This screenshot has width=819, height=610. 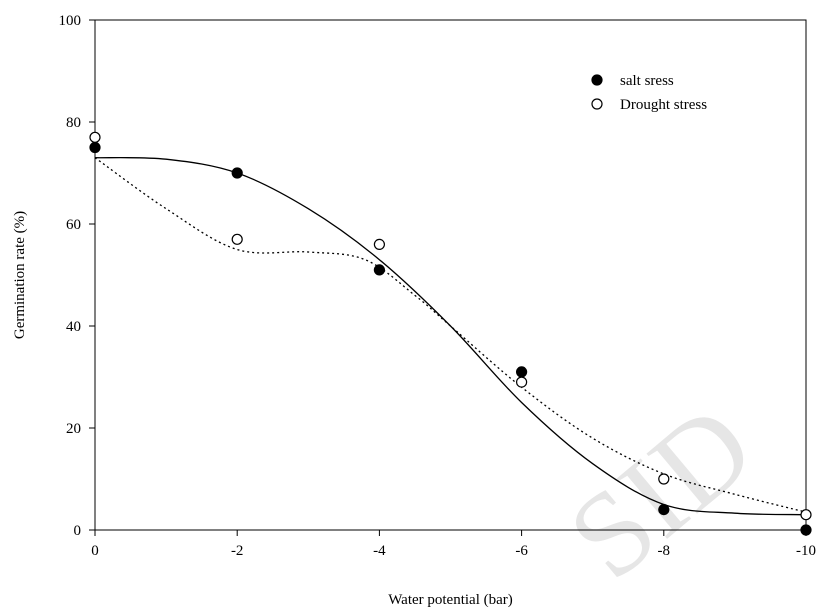 I want to click on legend-label: salt sress, so click(x=647, y=81).